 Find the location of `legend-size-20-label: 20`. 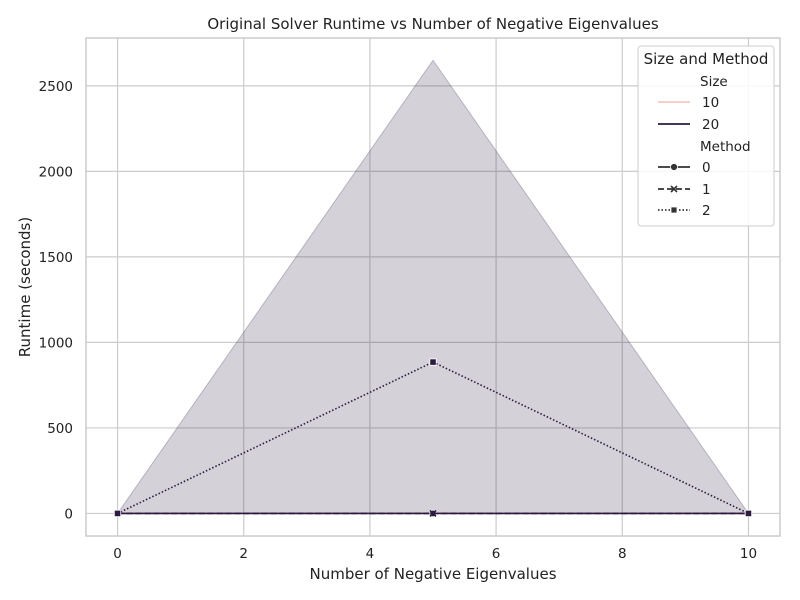

legend-size-20-label: 20 is located at coordinates (710, 125).